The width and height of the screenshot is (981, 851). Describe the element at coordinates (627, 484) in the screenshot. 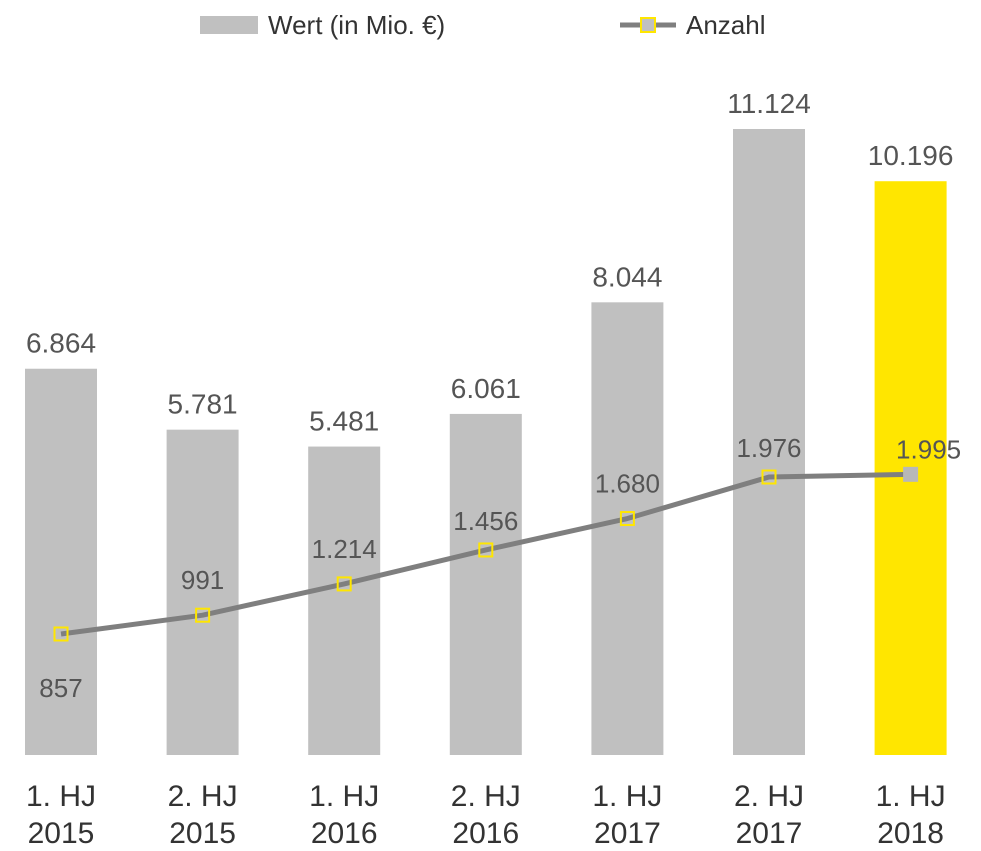

I see `anzahl-value-label-4: 1.680` at that location.